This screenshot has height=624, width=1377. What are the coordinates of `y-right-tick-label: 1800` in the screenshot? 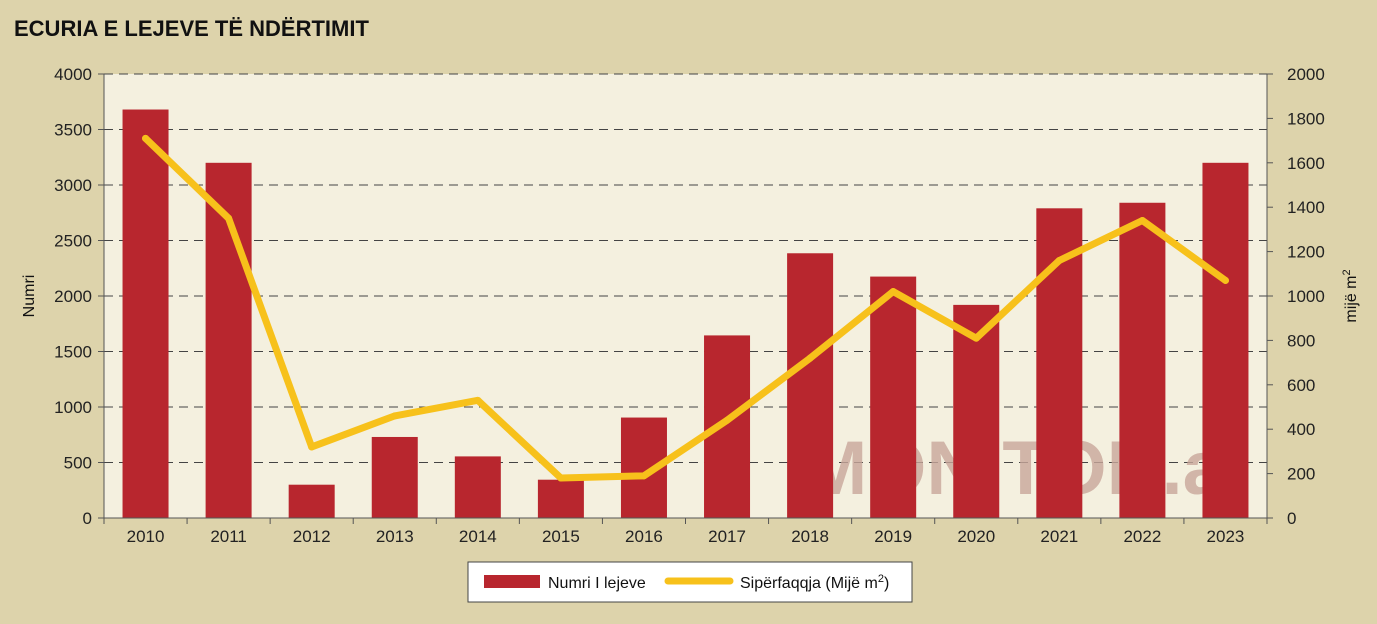 It's located at (1306, 118).